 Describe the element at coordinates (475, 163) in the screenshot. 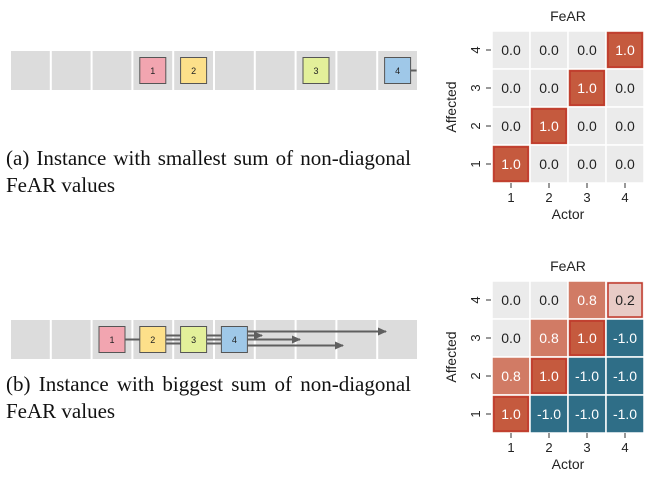

I see `panel-a-y-tick-label: 1` at that location.